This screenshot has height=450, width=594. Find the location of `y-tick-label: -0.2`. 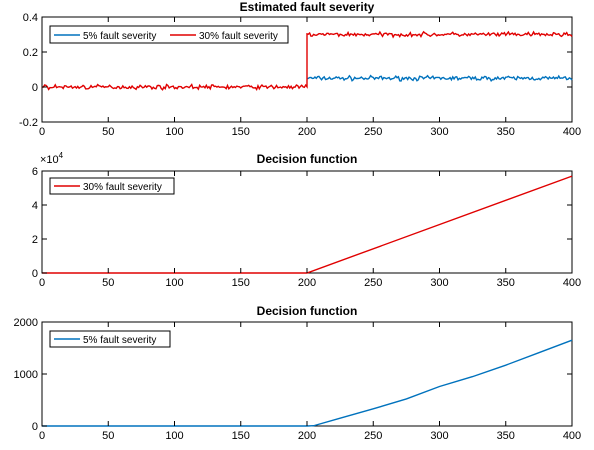

y-tick-label: -0.2 is located at coordinates (28, 123).